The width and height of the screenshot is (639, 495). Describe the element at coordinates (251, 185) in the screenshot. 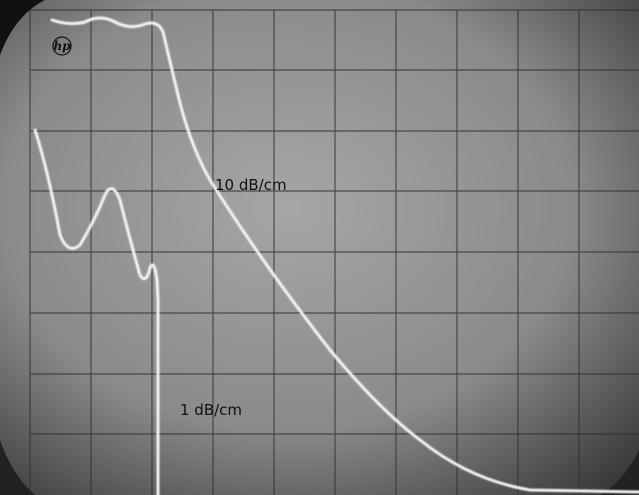

I see `annotation: 10 dB/cm` at that location.